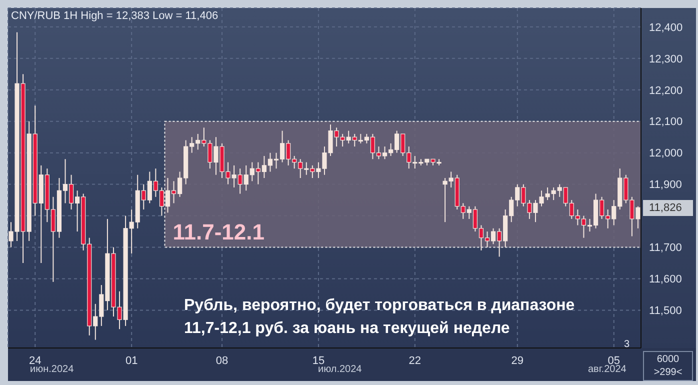 The image size is (698, 385). I want to click on annotation: Рубль, вероятно, будет торговаться в диапазоне 11,7-12,1 руб. за юань на текущей неделе, so click(380, 317).